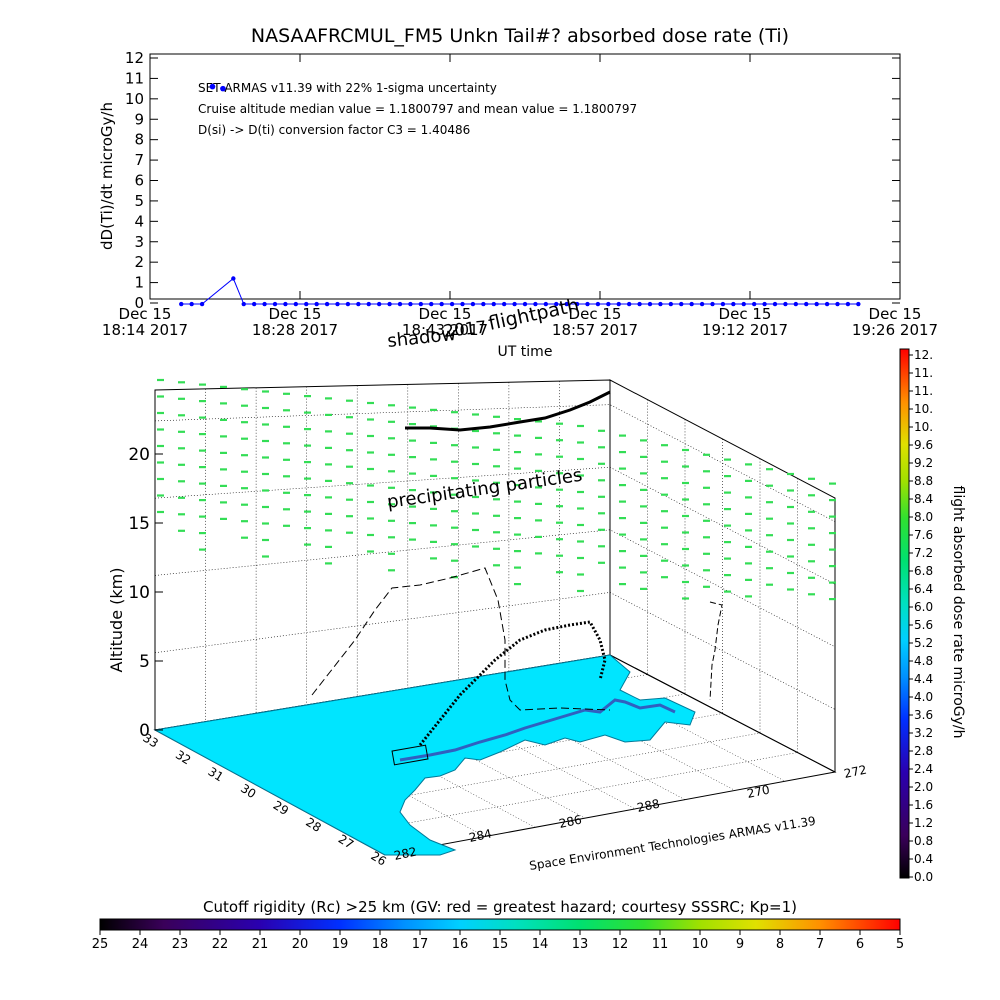 Image resolution: width=1000 pixels, height=1000 pixels. I want to click on y-tick-label: 6, so click(139, 181).